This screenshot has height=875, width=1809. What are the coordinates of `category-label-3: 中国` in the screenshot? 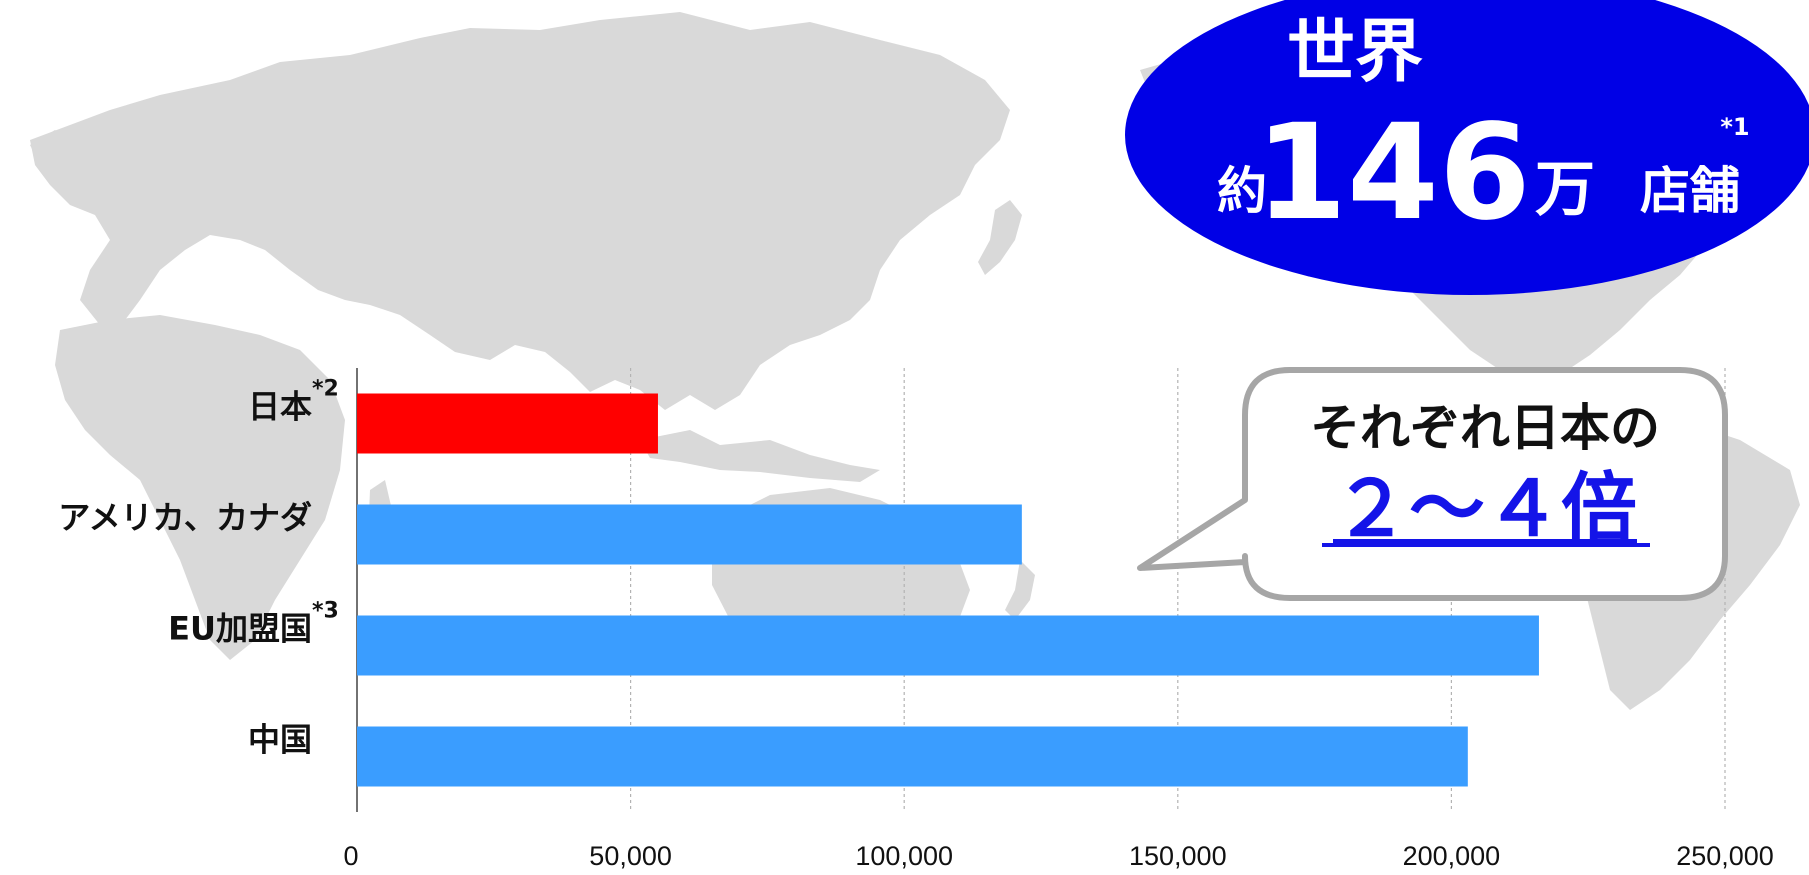 It's located at (280, 740).